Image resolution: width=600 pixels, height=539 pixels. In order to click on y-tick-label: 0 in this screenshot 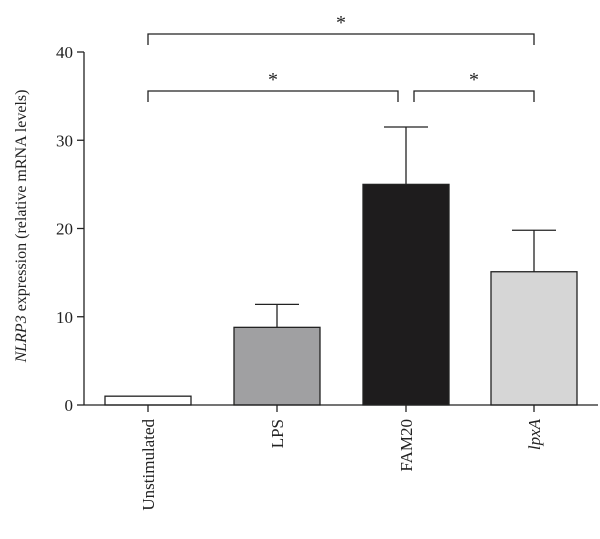, I will do `click(69, 405)`.